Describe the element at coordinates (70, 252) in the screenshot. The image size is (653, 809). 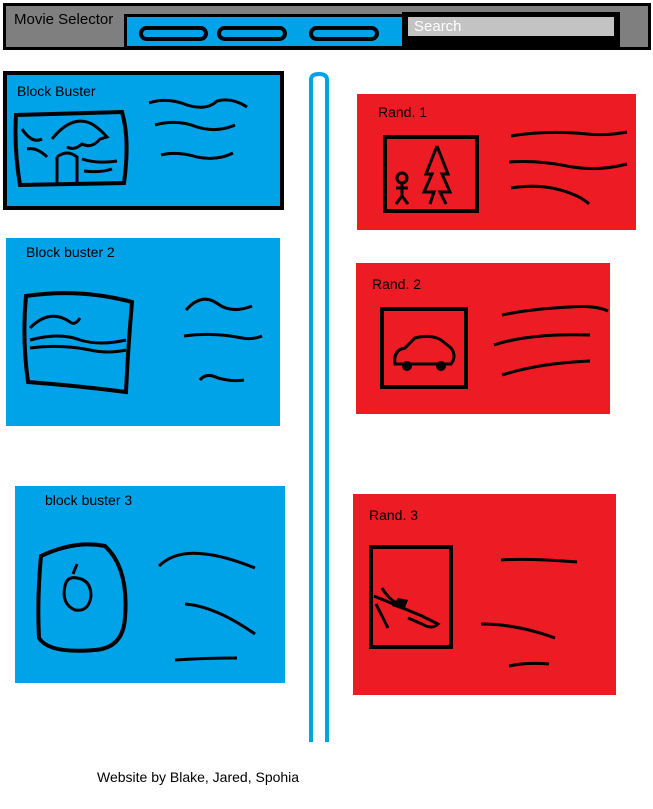
I see `card-title: Block buster 2` at that location.